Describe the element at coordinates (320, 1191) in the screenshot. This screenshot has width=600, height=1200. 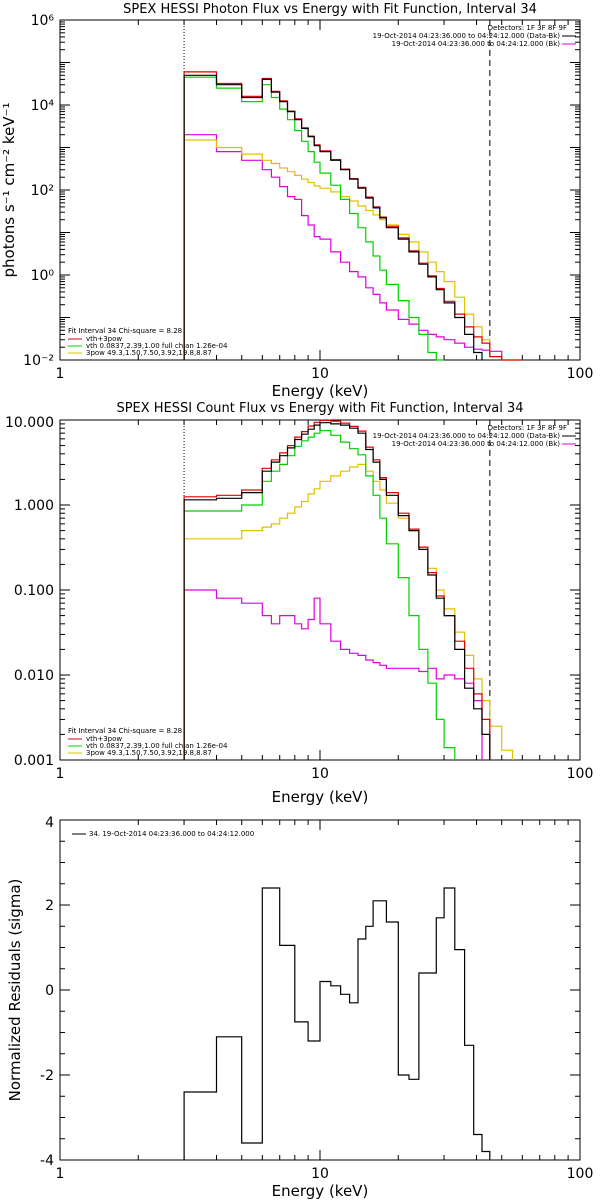
I see `residuals-xaxis-label: Energy (keV)` at that location.